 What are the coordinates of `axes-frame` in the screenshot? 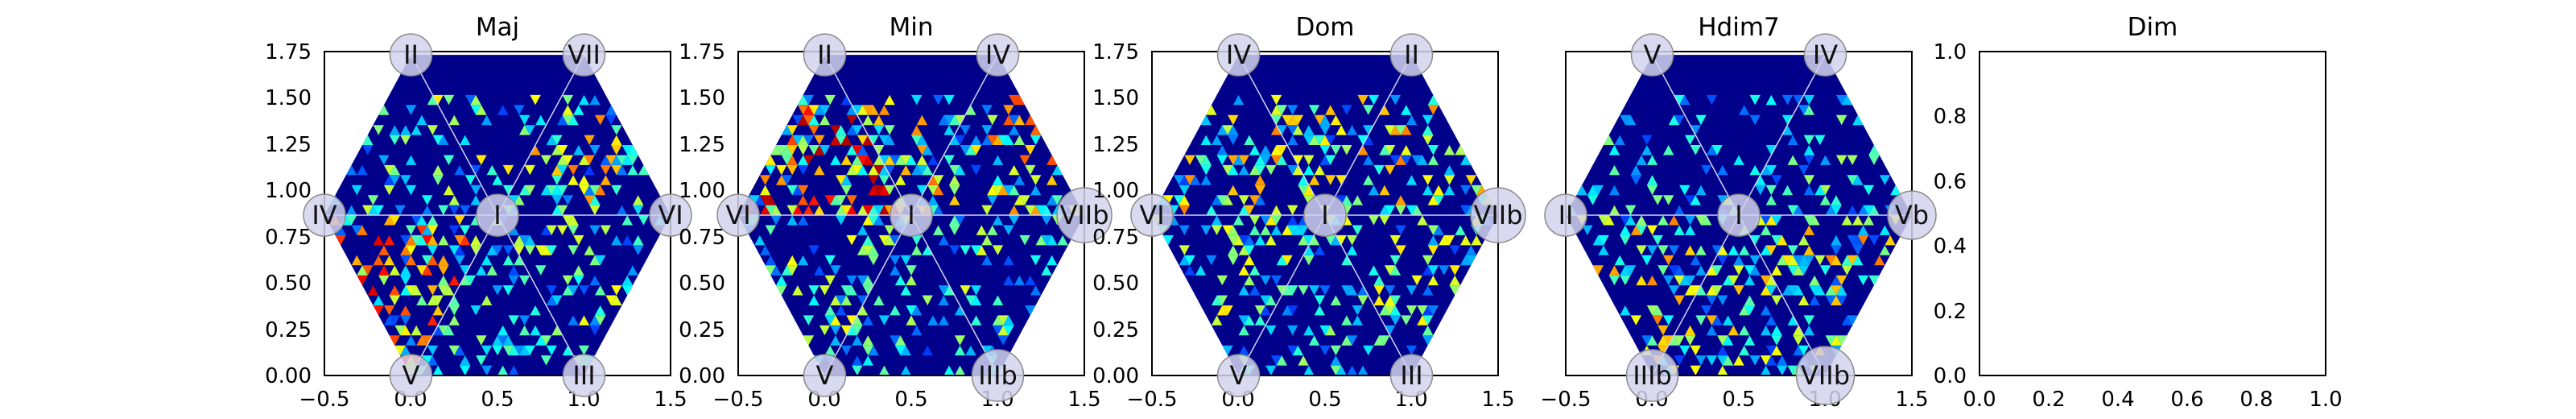 It's located at (2152, 214).